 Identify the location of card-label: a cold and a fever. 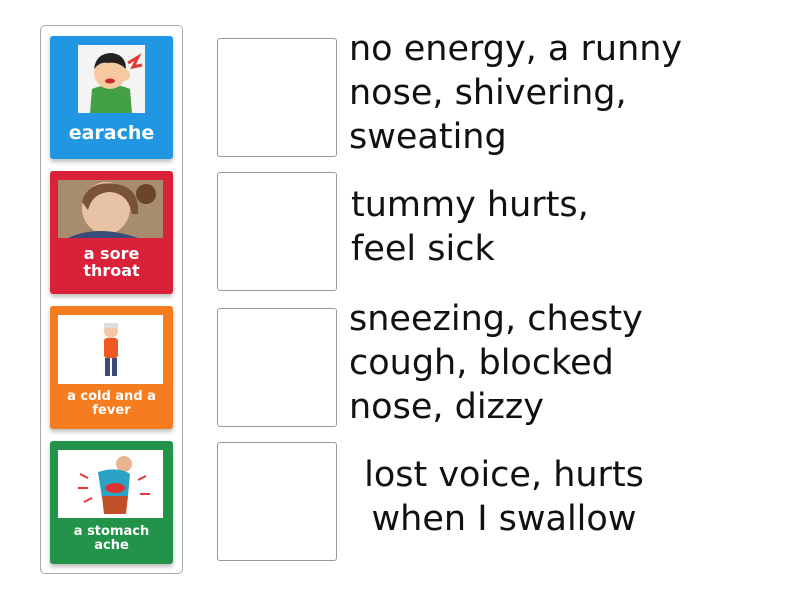
(111, 403).